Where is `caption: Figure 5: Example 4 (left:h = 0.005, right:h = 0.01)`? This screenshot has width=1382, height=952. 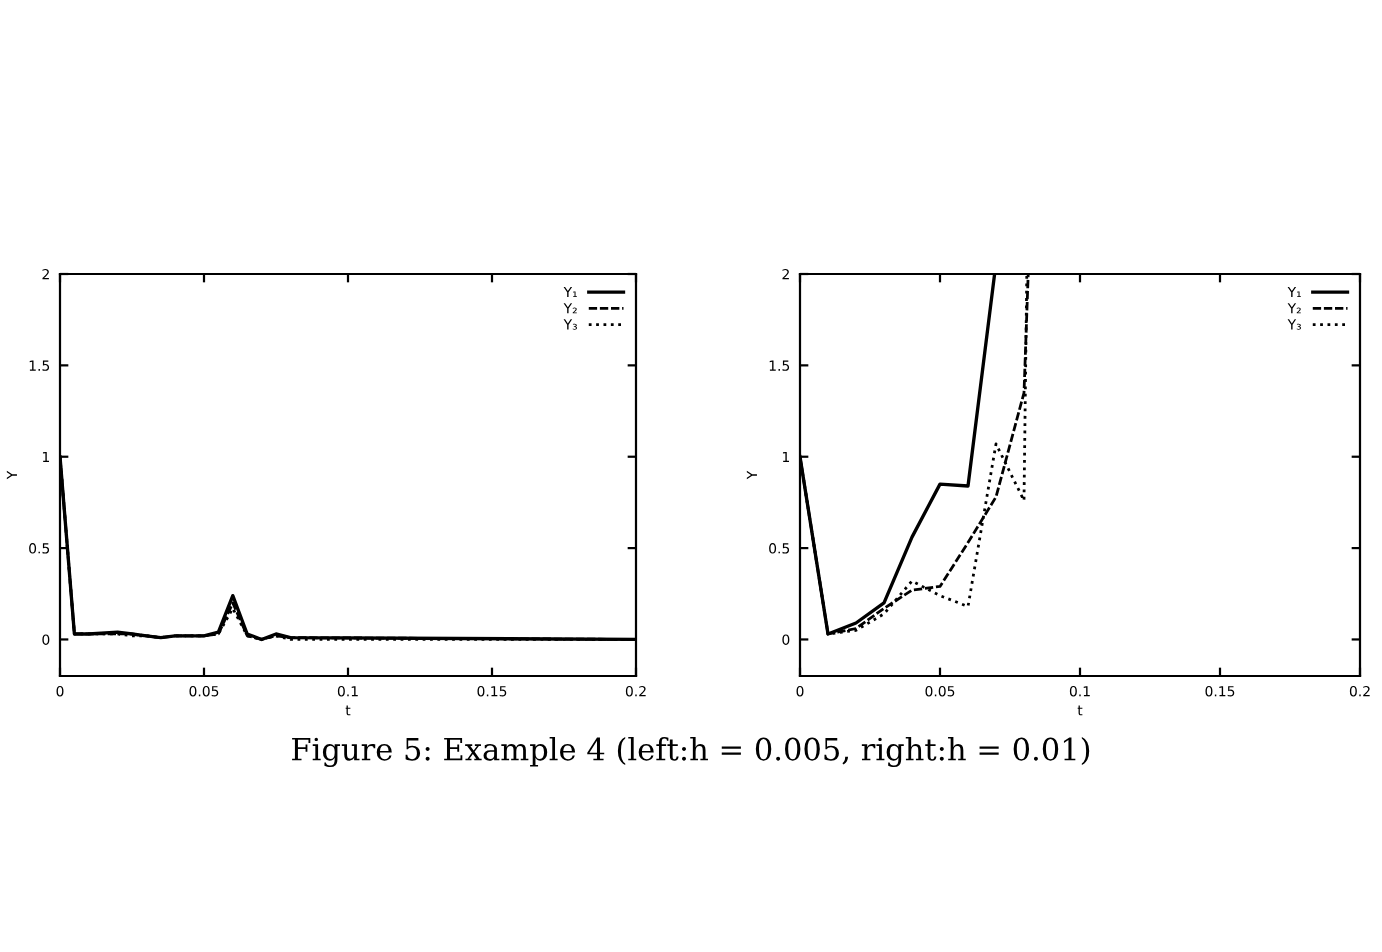 caption: Figure 5: Example 4 (left:h = 0.005, right:h = 0.01) is located at coordinates (691, 752).